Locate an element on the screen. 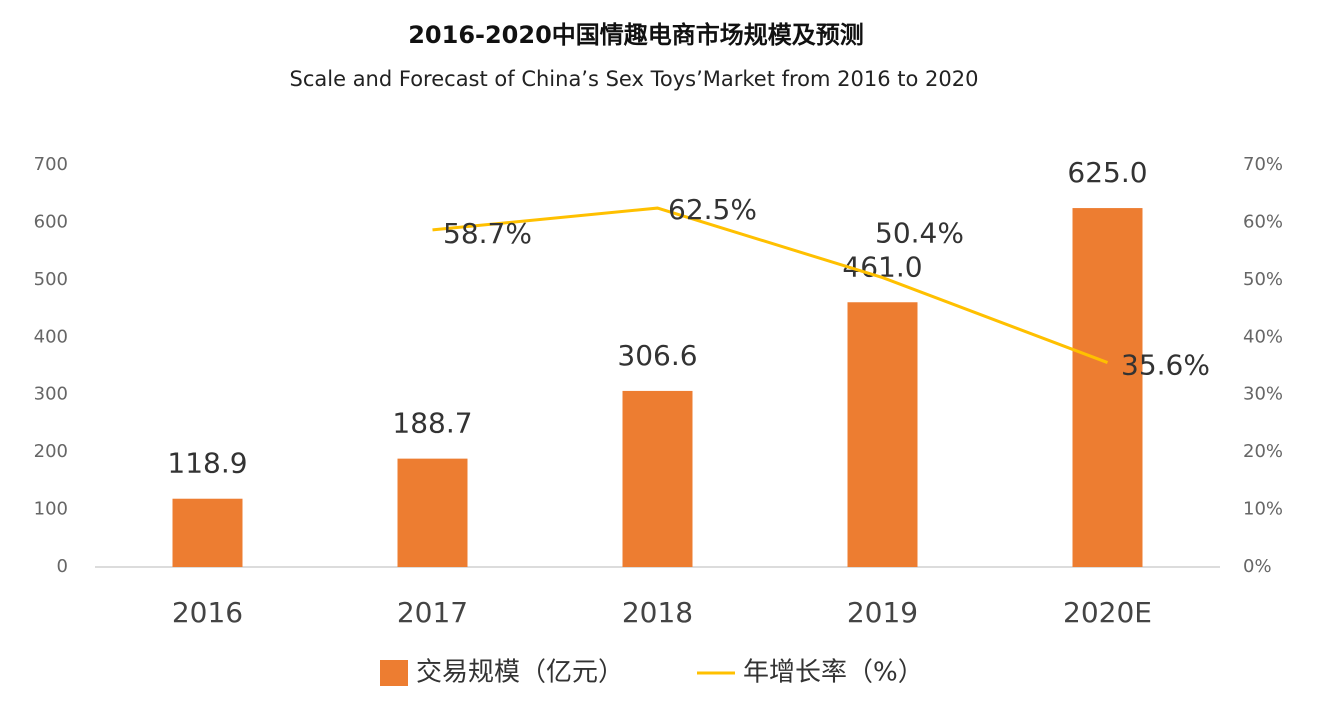  x-tick-label: 2018 is located at coordinates (657, 612).